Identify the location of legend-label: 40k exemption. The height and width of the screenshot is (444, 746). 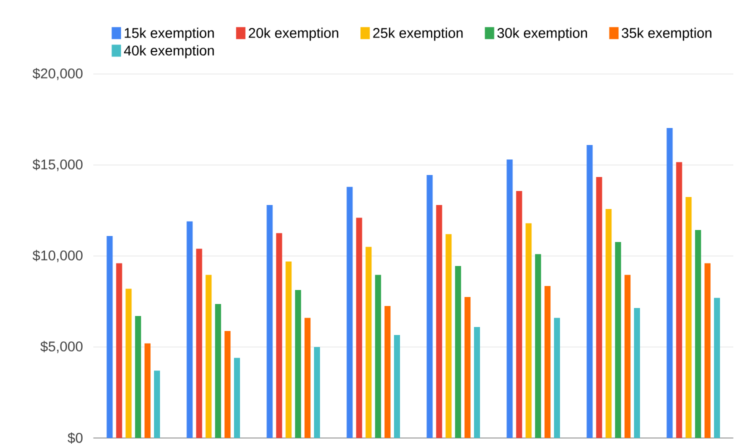
(169, 51).